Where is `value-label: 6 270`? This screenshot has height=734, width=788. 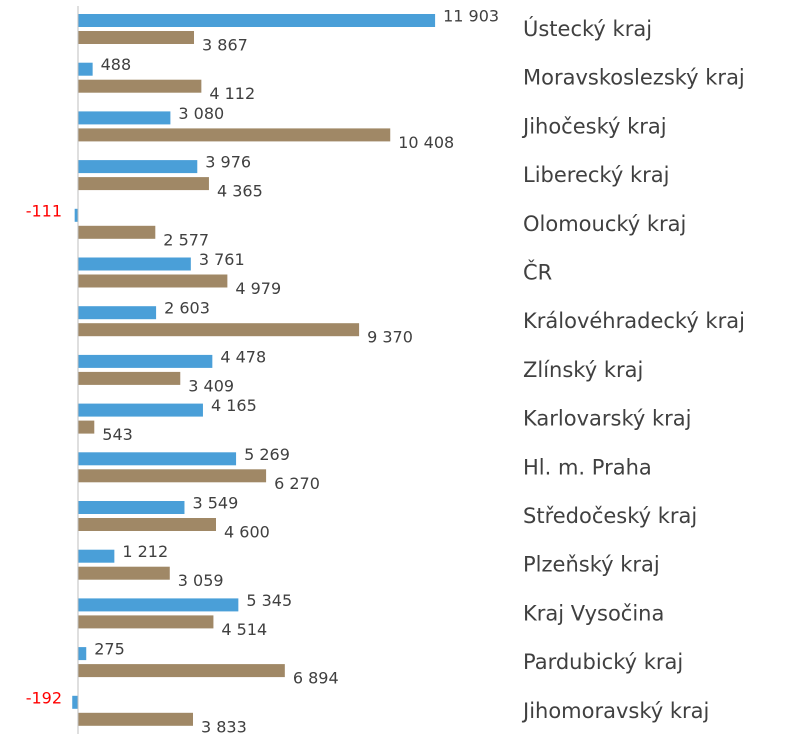
value-label: 6 270 is located at coordinates (297, 483).